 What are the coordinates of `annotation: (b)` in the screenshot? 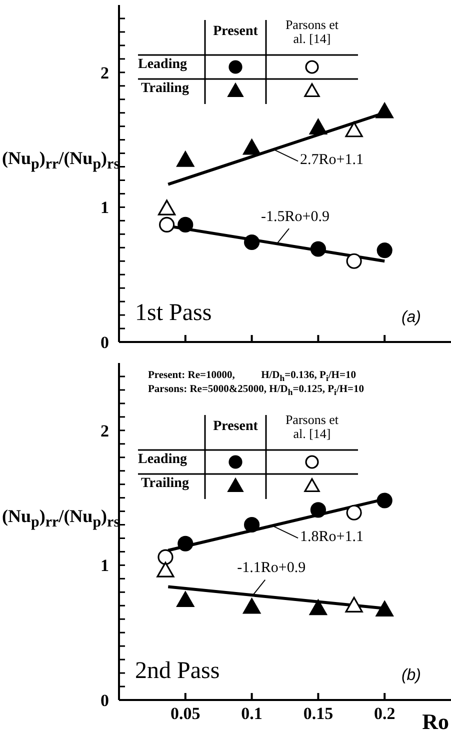 It's located at (411, 675).